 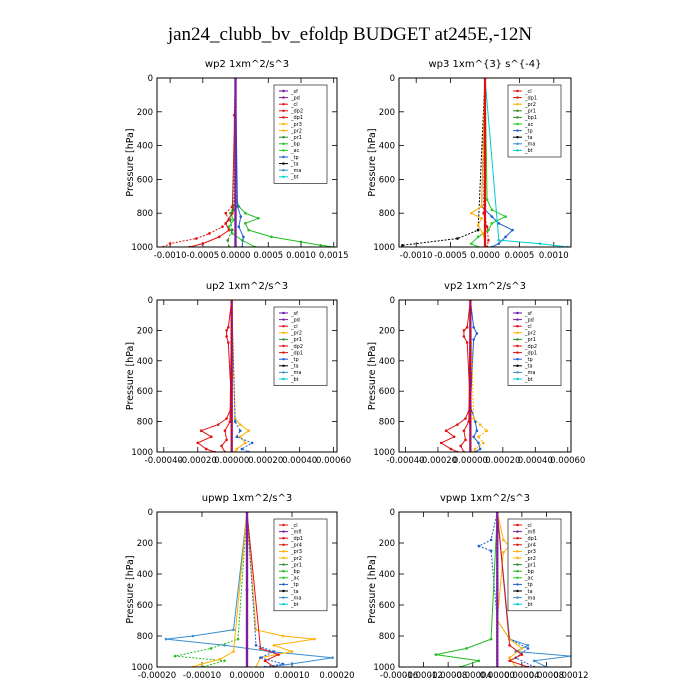 I want to click on panel-title: vp2 1xm^2/s^3, so click(x=485, y=286).